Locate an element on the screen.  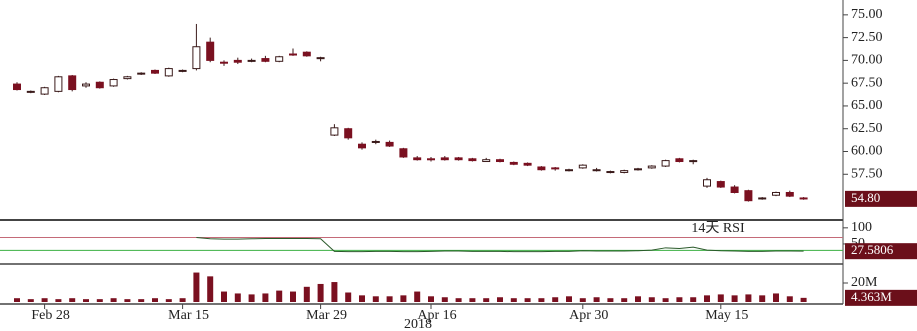
x-tick-label: Apr 16 is located at coordinates (436, 315).